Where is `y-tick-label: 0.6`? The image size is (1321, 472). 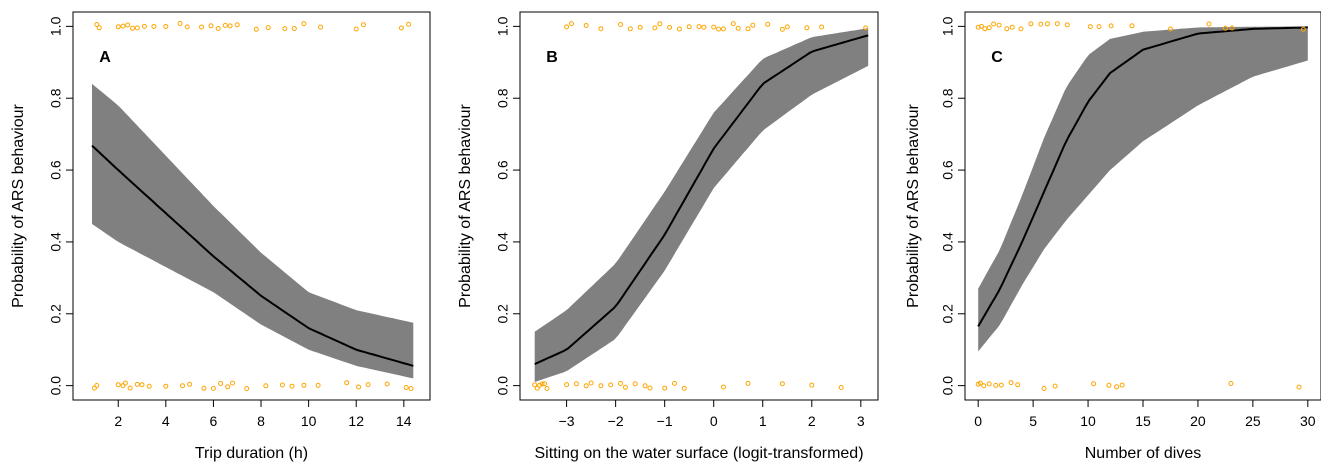 y-tick-label: 0.6 is located at coordinates (503, 170).